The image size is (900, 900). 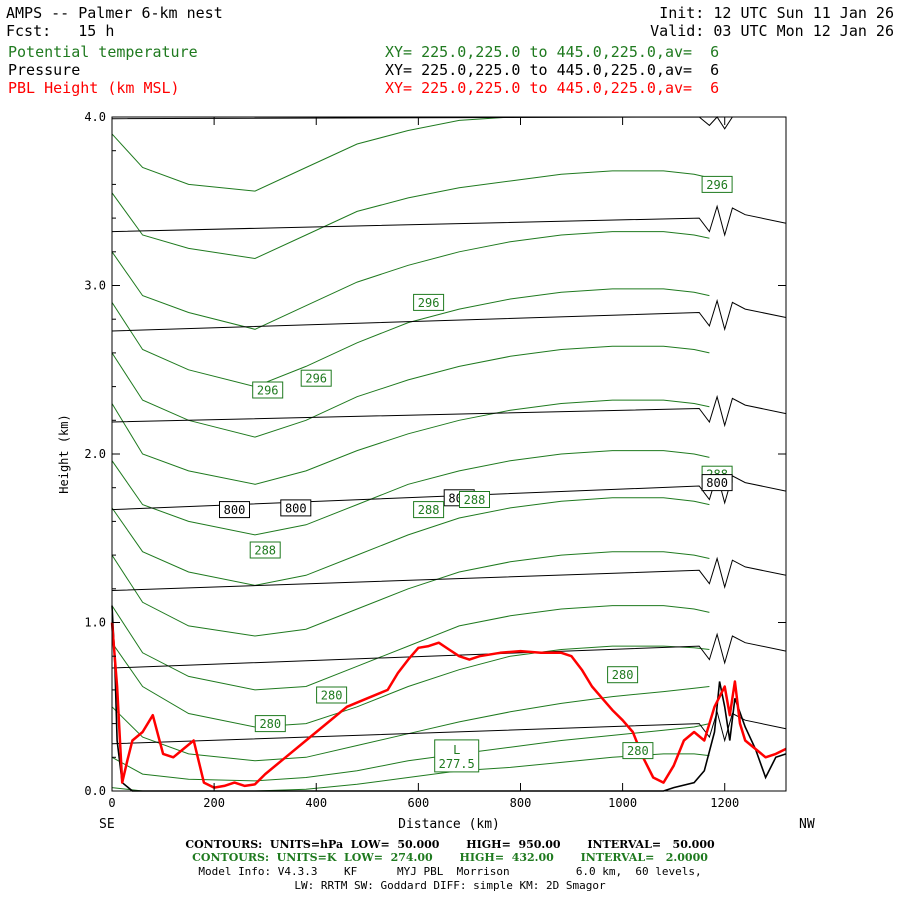 What do you see at coordinates (114, 13) in the screenshot?
I see `chart-title: AMPS -- Palmer 6-km nest` at bounding box center [114, 13].